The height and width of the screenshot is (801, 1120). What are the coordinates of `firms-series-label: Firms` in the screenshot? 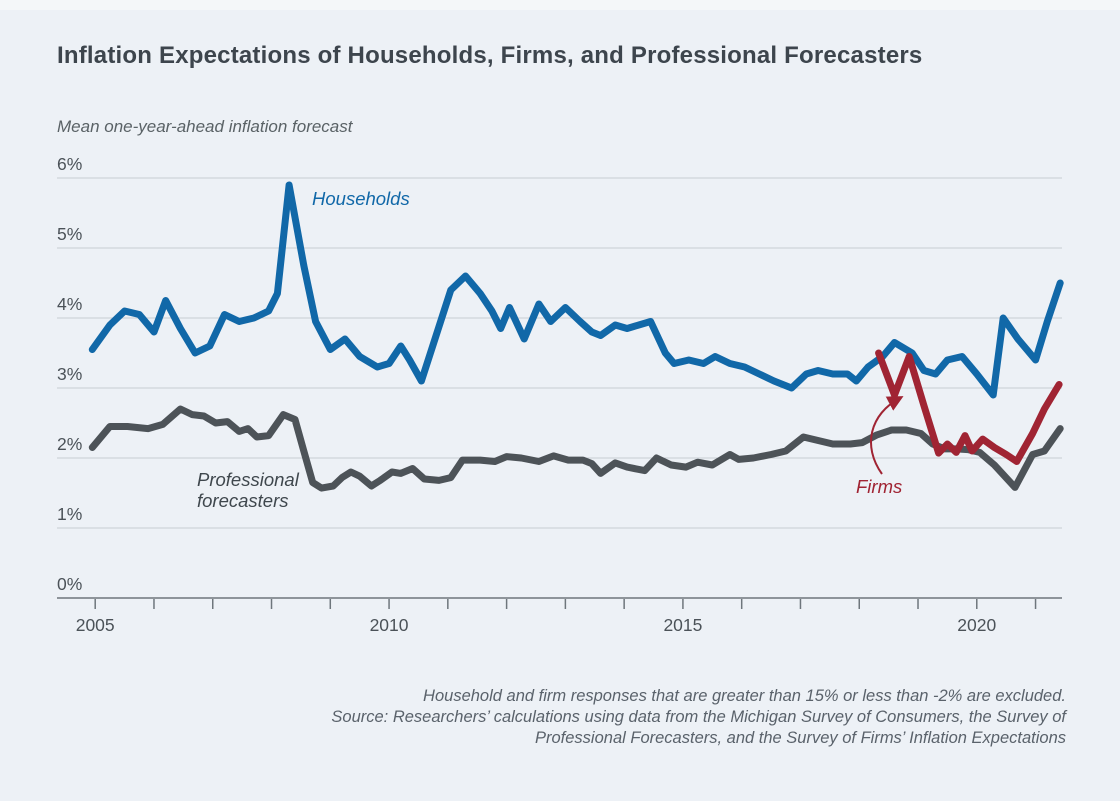 It's located at (879, 486).